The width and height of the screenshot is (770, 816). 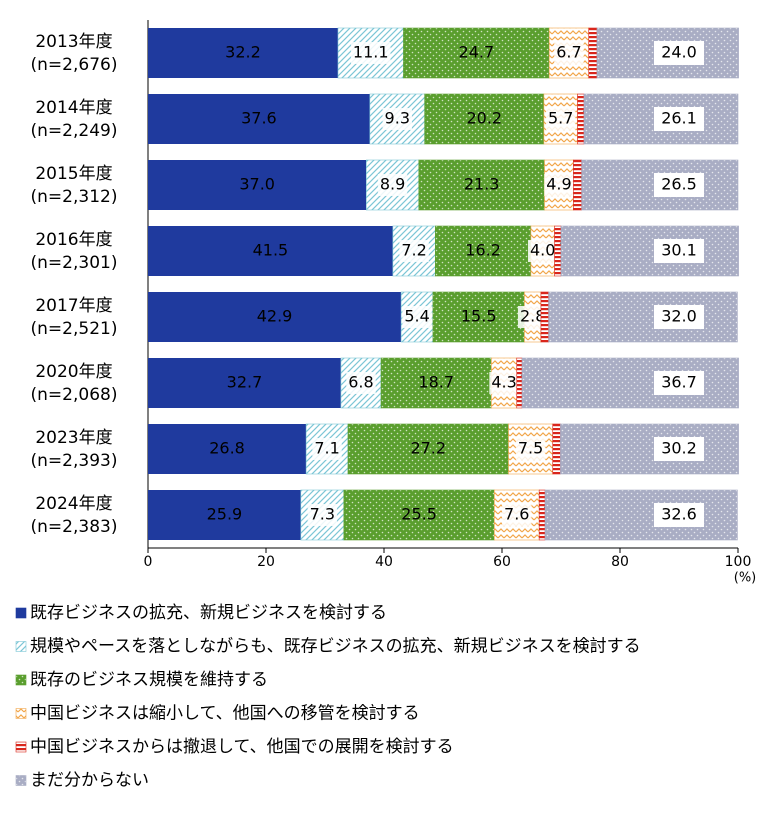 What do you see at coordinates (242, 747) in the screenshot?
I see `legend-label: 中国ビジネスからは撤退して、他国での展開を検討する` at bounding box center [242, 747].